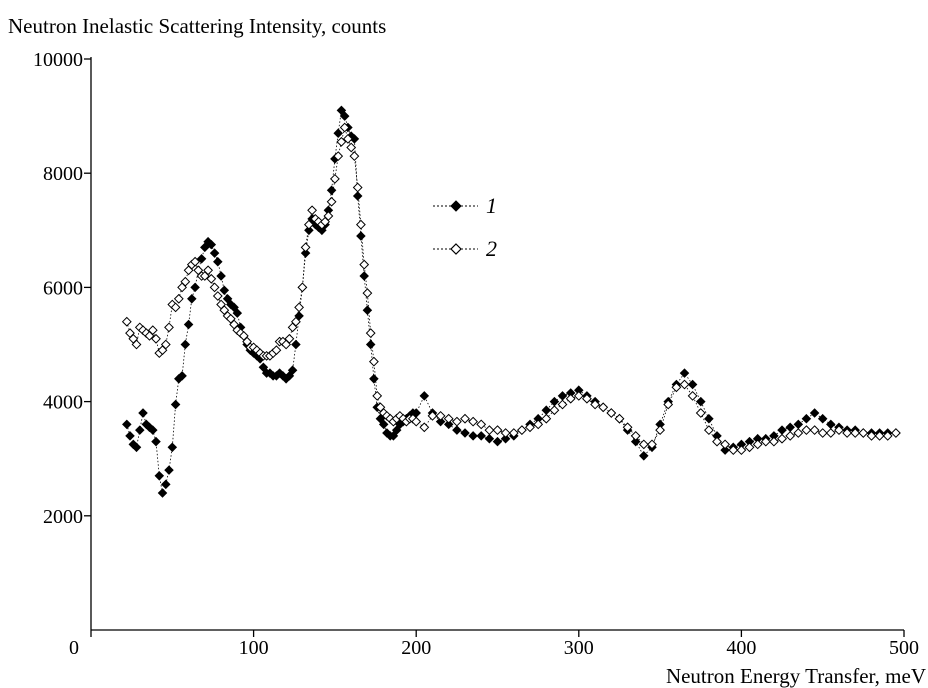  Describe the element at coordinates (465, 248) in the screenshot. I see `legend-item-2: 2` at that location.